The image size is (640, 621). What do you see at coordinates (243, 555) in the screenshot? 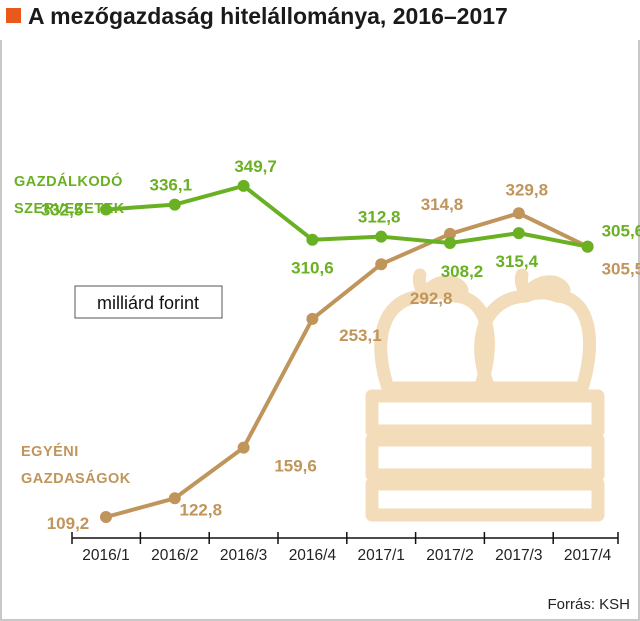
I see `x-tick-label: 2016/3` at bounding box center [243, 555].